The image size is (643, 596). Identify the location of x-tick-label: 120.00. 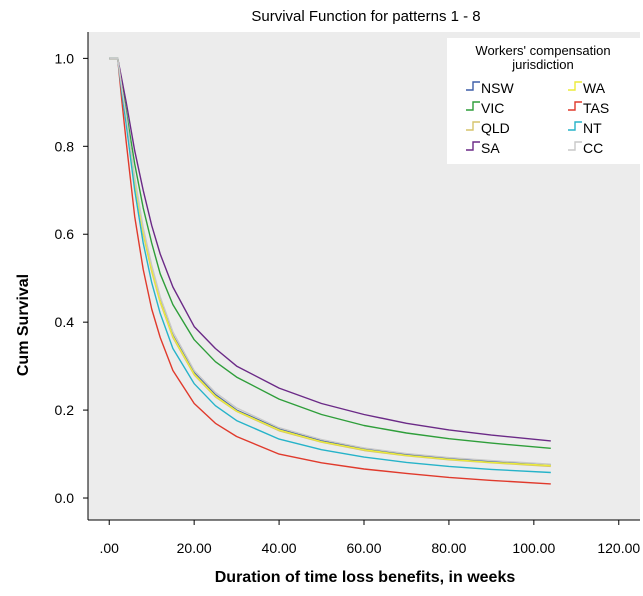
(618, 548).